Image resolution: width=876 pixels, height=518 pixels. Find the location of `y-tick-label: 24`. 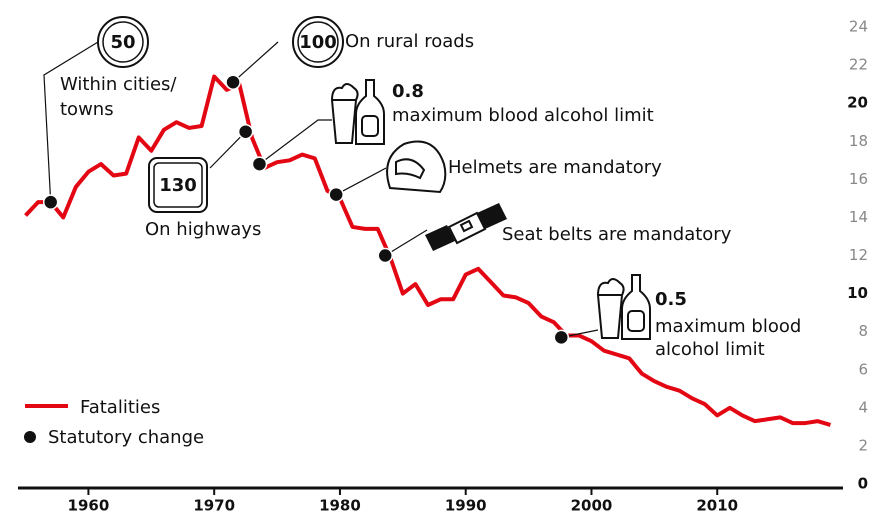

y-tick-label: 24 is located at coordinates (858, 27).